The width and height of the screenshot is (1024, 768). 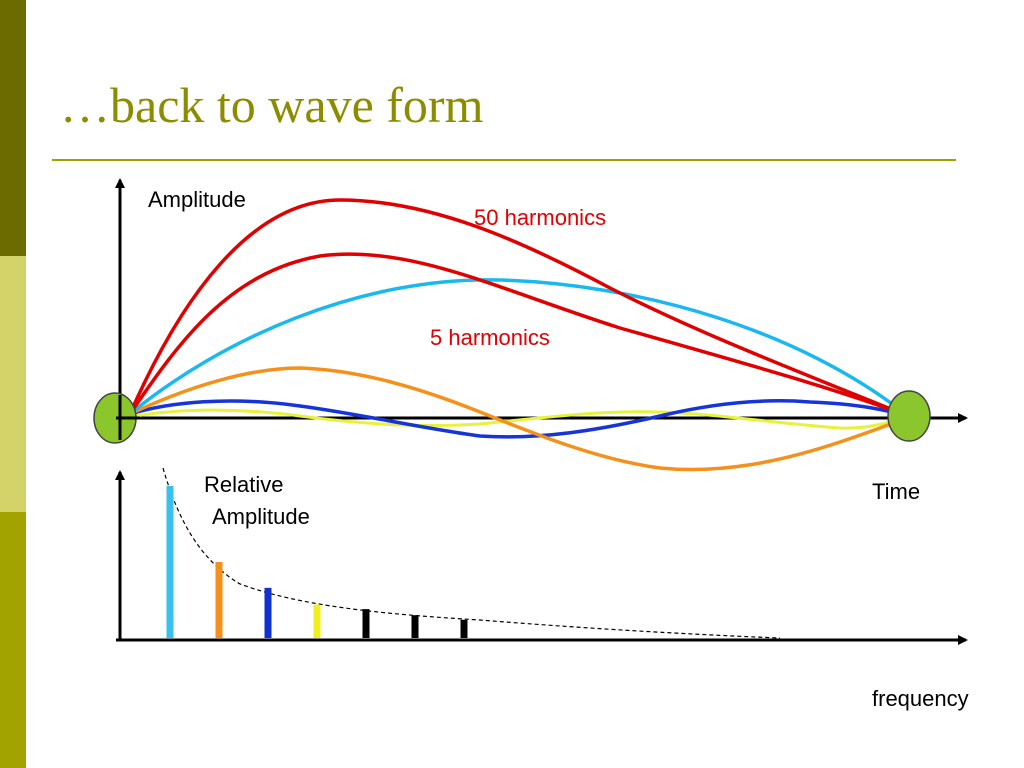 What do you see at coordinates (504, 160) in the screenshot?
I see `title-underline` at bounding box center [504, 160].